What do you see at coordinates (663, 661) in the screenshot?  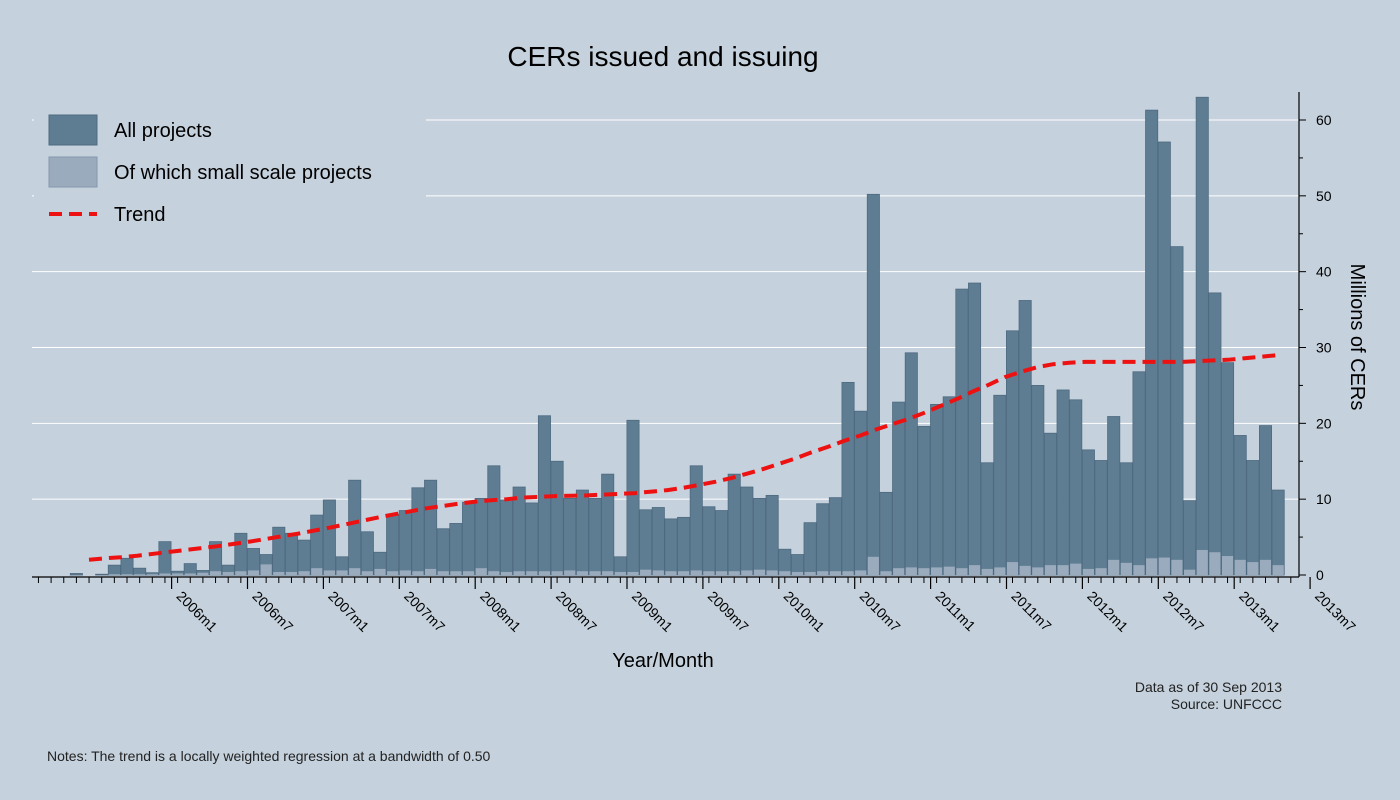 I see `x-axis-label: Year/Month` at bounding box center [663, 661].